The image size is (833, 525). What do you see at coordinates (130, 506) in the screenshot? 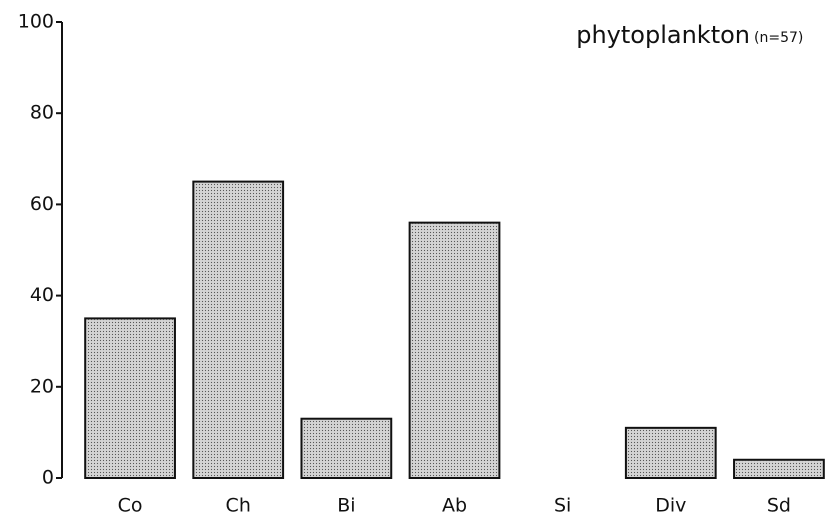
I see `x-tick-label: Co` at bounding box center [130, 506].